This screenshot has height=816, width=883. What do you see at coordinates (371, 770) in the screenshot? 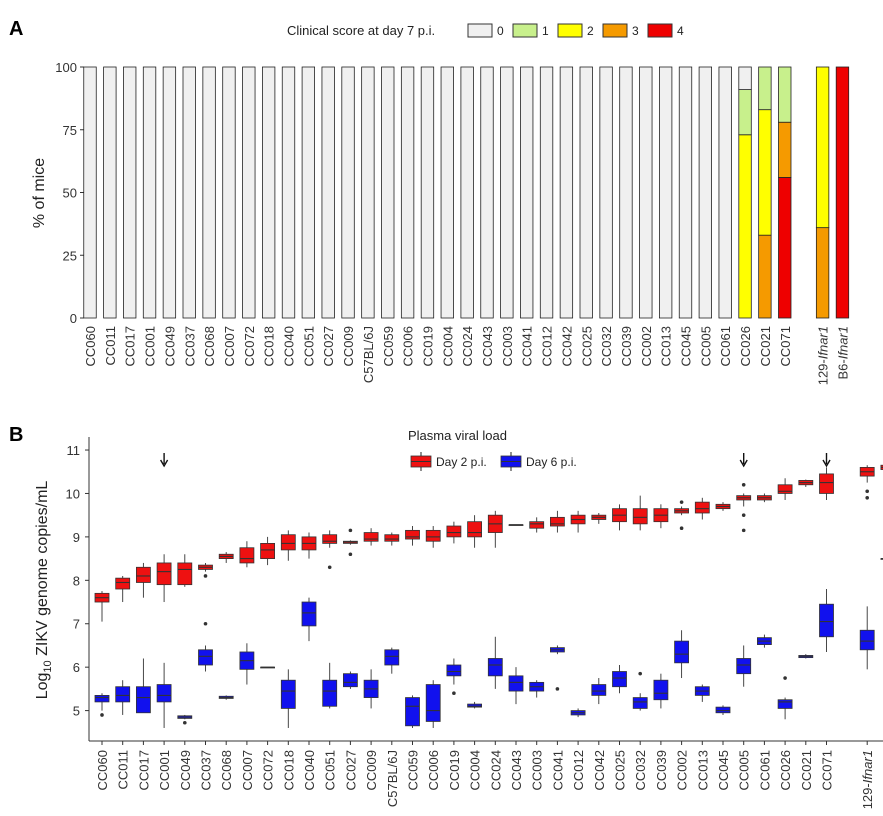
I see `x-tick-label: CC009` at bounding box center [371, 770].